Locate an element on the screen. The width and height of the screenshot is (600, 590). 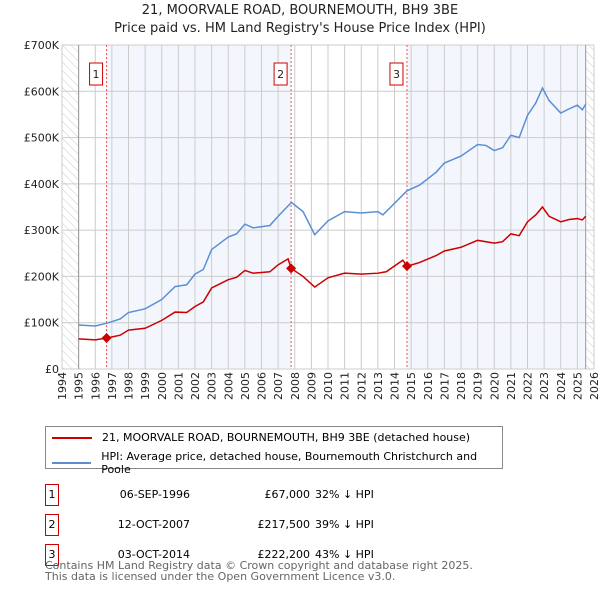
x-tick-label: 2003 is located at coordinates (212, 386).